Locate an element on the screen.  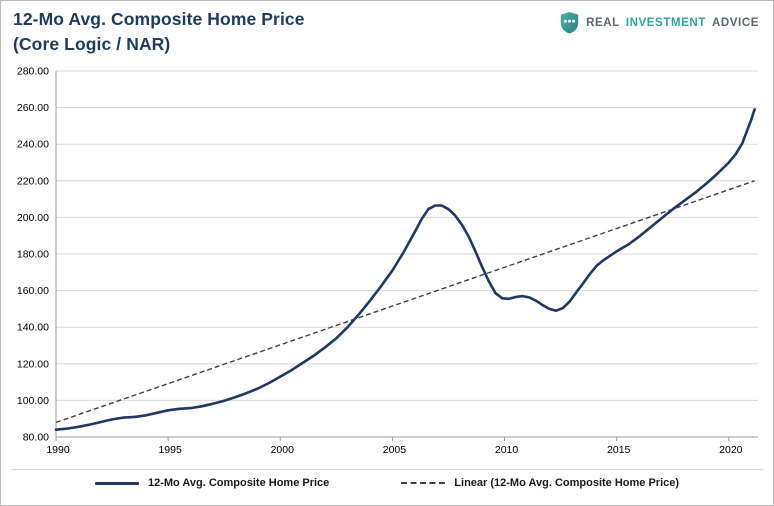
brand-logo: REAL INVESTMENT ADVICE is located at coordinates (659, 22).